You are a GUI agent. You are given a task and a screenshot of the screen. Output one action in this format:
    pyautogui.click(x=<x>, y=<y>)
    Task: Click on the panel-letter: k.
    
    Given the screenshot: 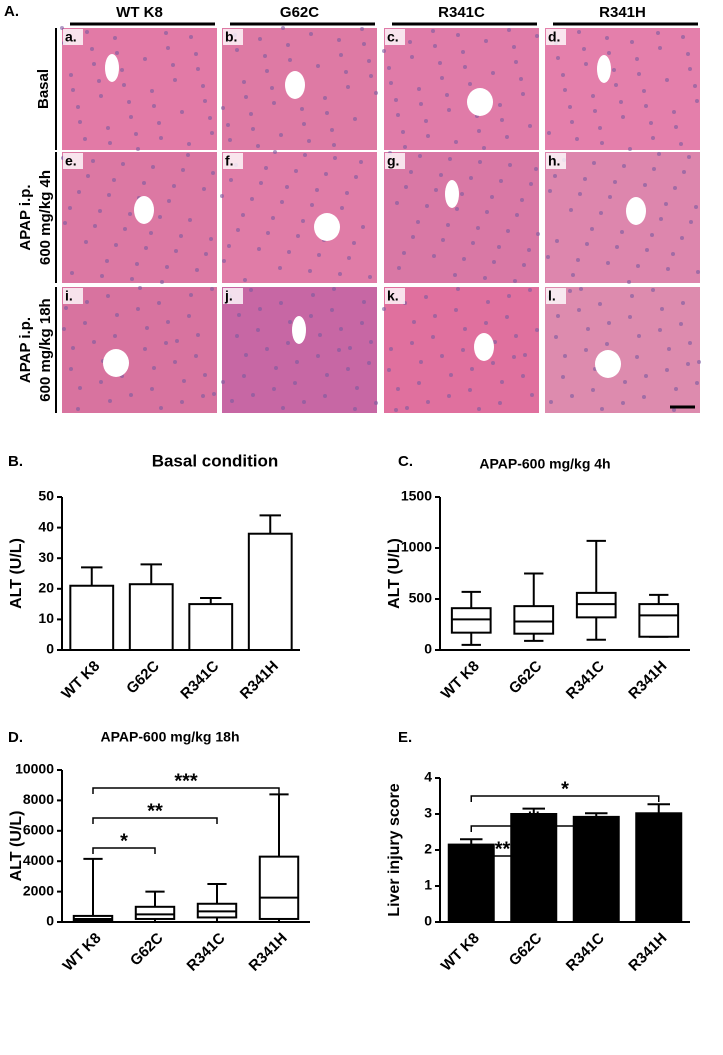 What is the action you would take?
    pyautogui.click(x=393, y=296)
    